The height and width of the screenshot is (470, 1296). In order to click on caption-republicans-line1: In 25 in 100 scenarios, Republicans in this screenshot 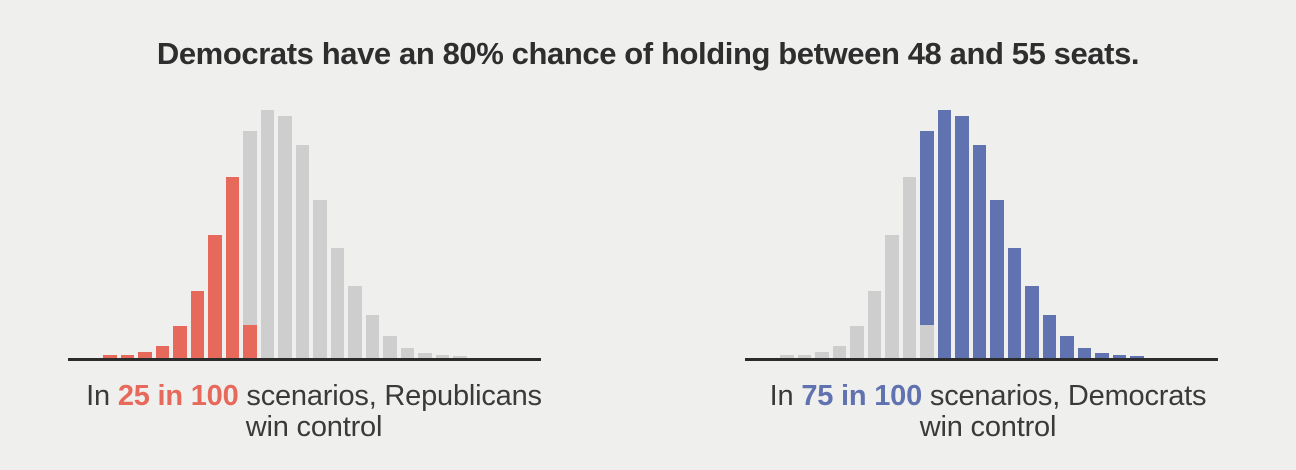, I will do `click(314, 396)`.